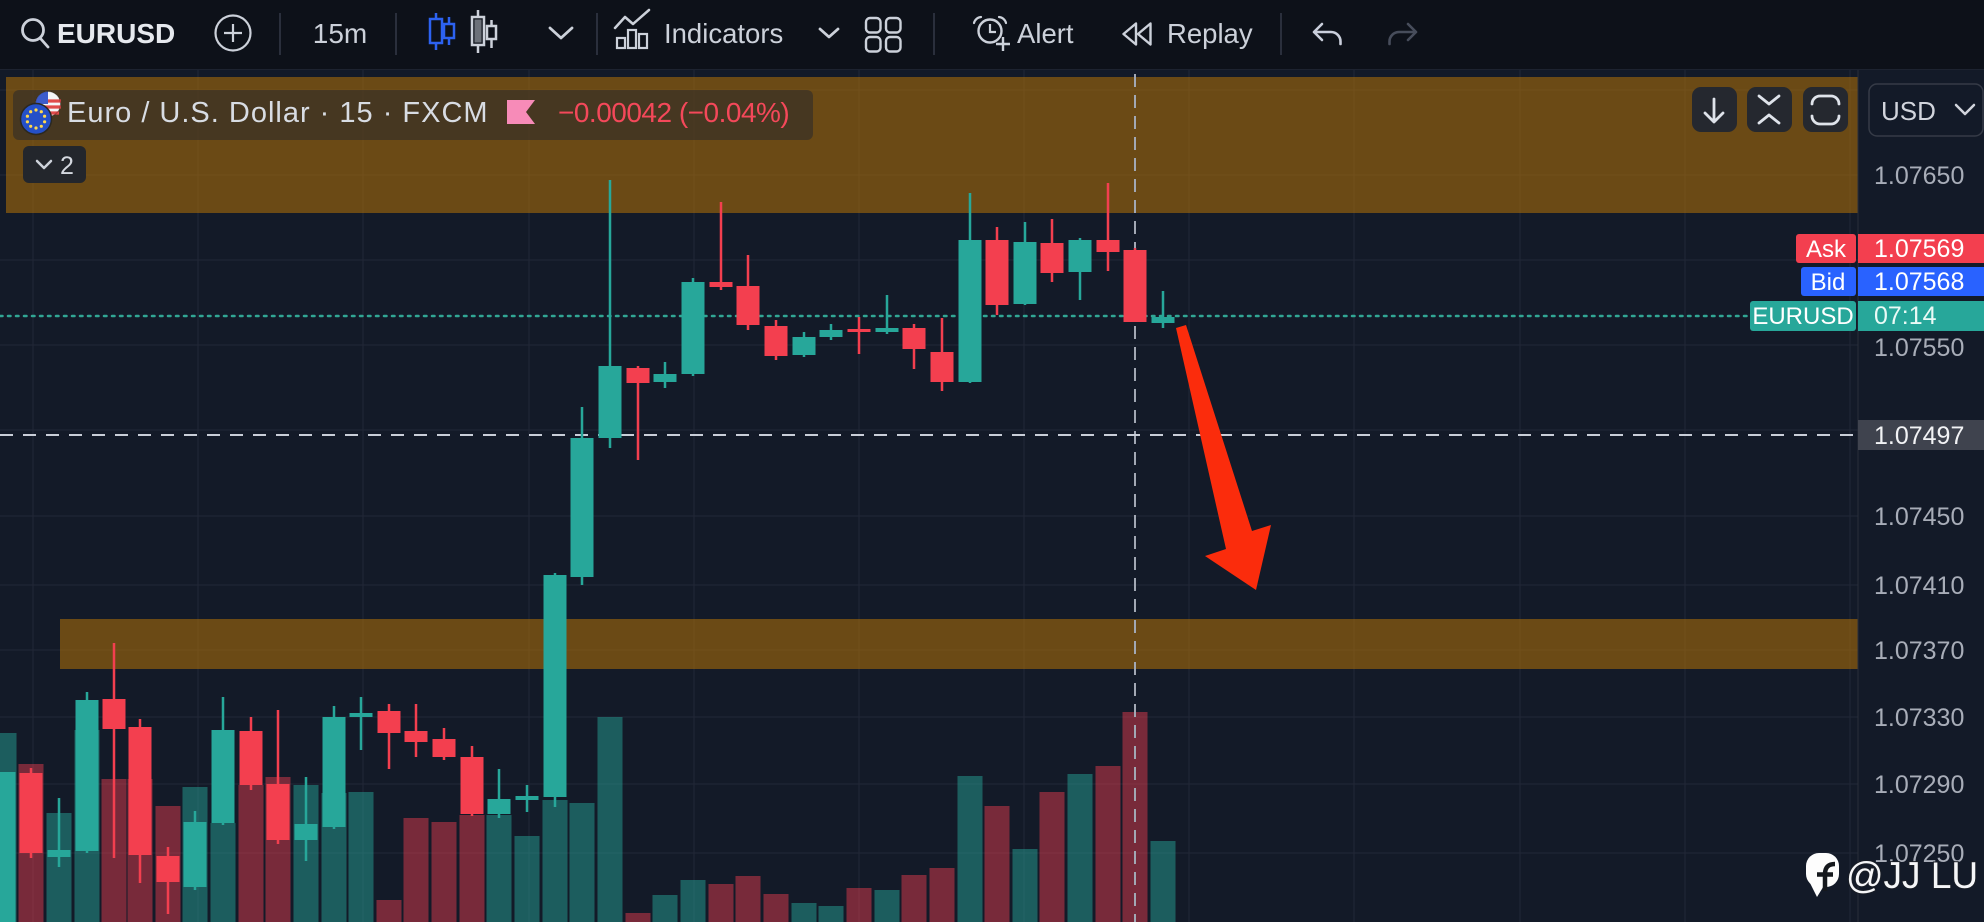 This screenshot has width=1984, height=922. What do you see at coordinates (1908, 111) in the screenshot?
I see `svg-text: USD` at bounding box center [1908, 111].